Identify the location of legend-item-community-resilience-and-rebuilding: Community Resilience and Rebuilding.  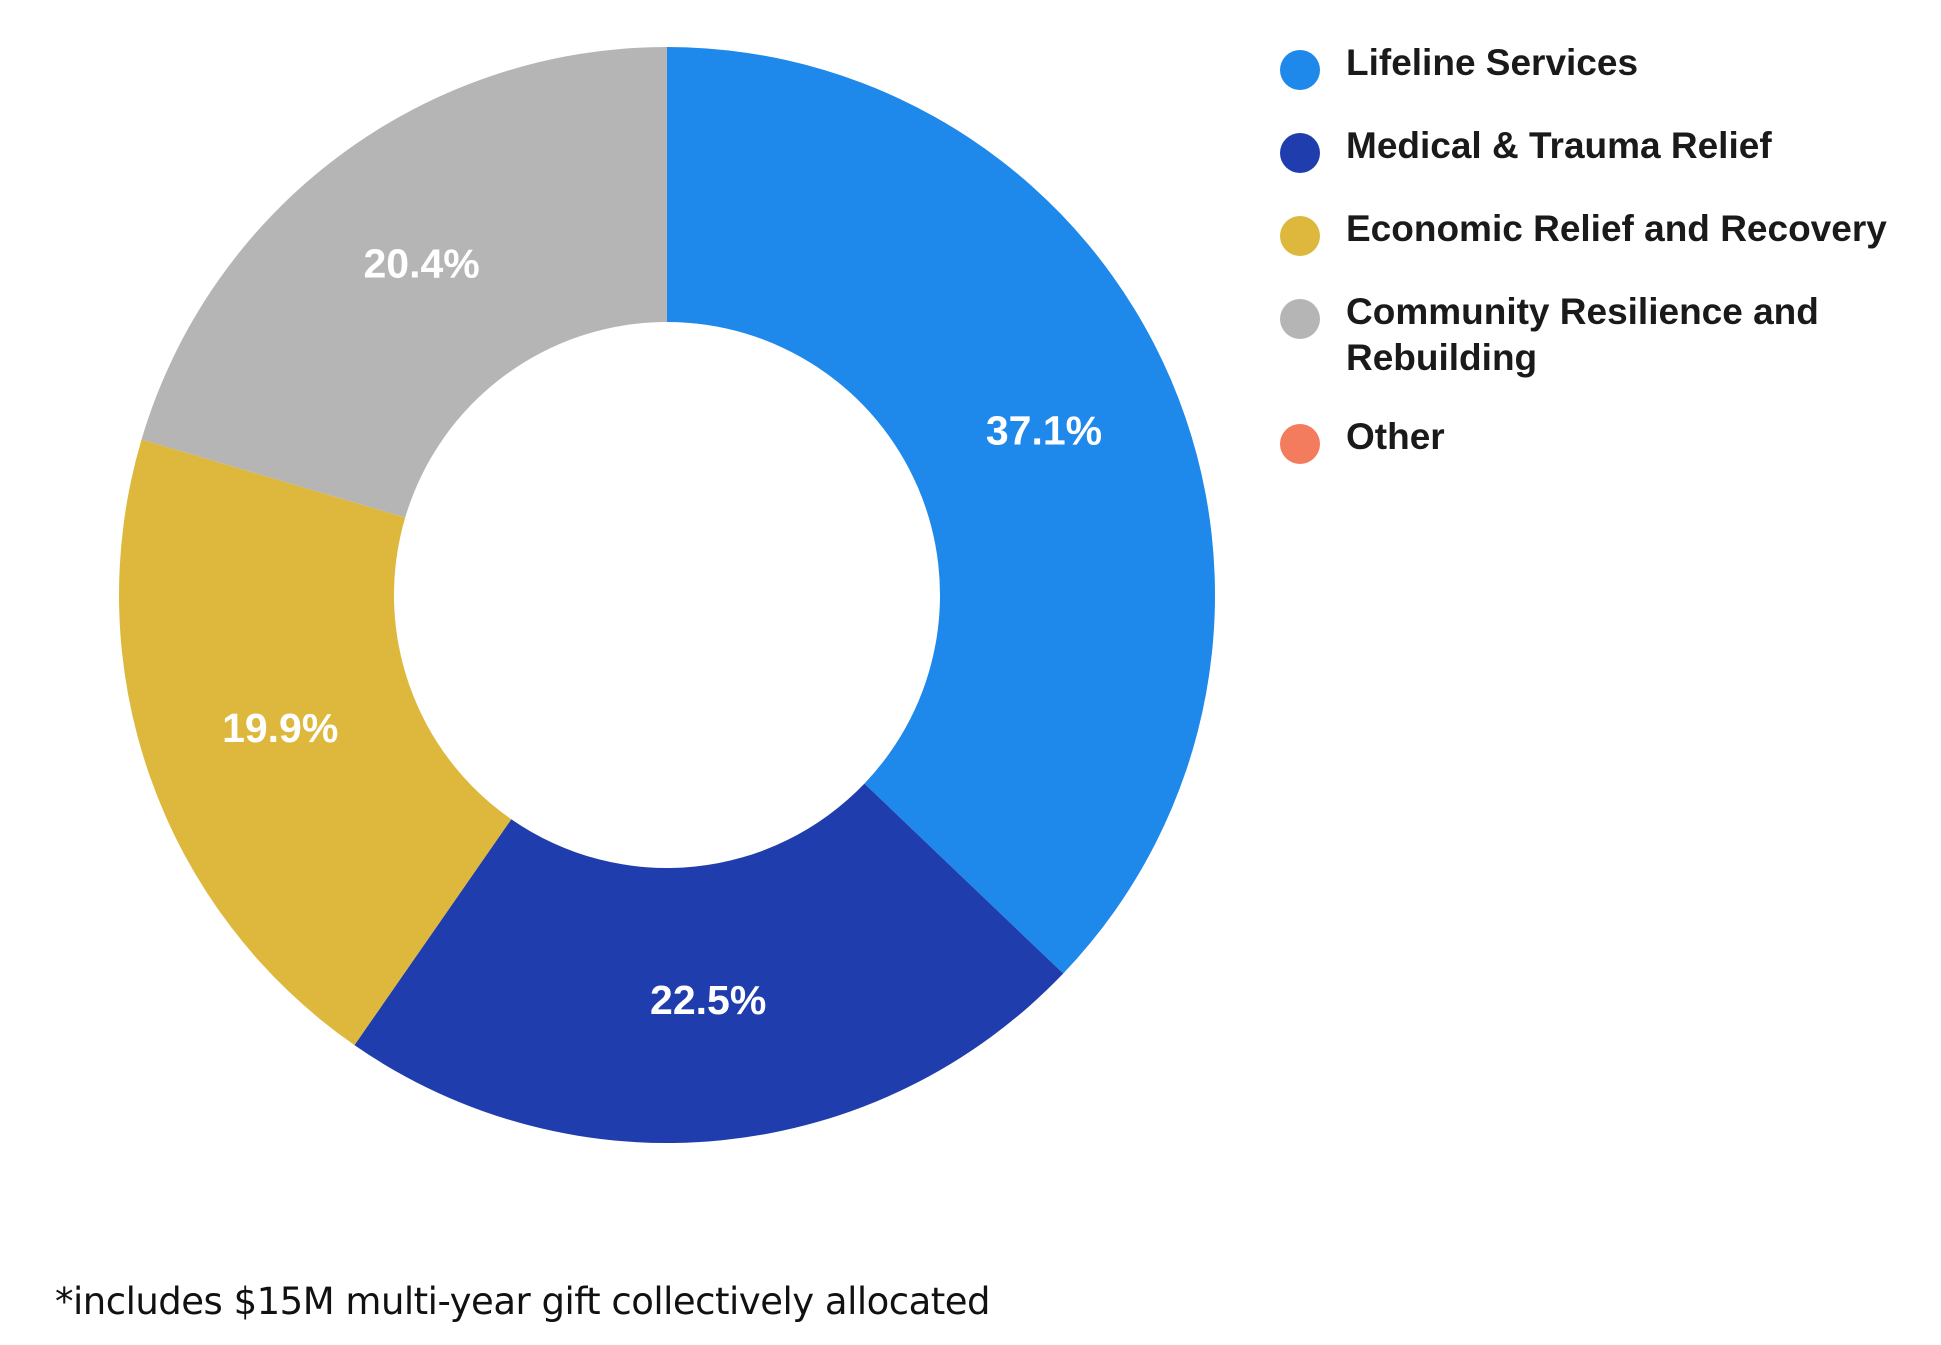
(1610, 335).